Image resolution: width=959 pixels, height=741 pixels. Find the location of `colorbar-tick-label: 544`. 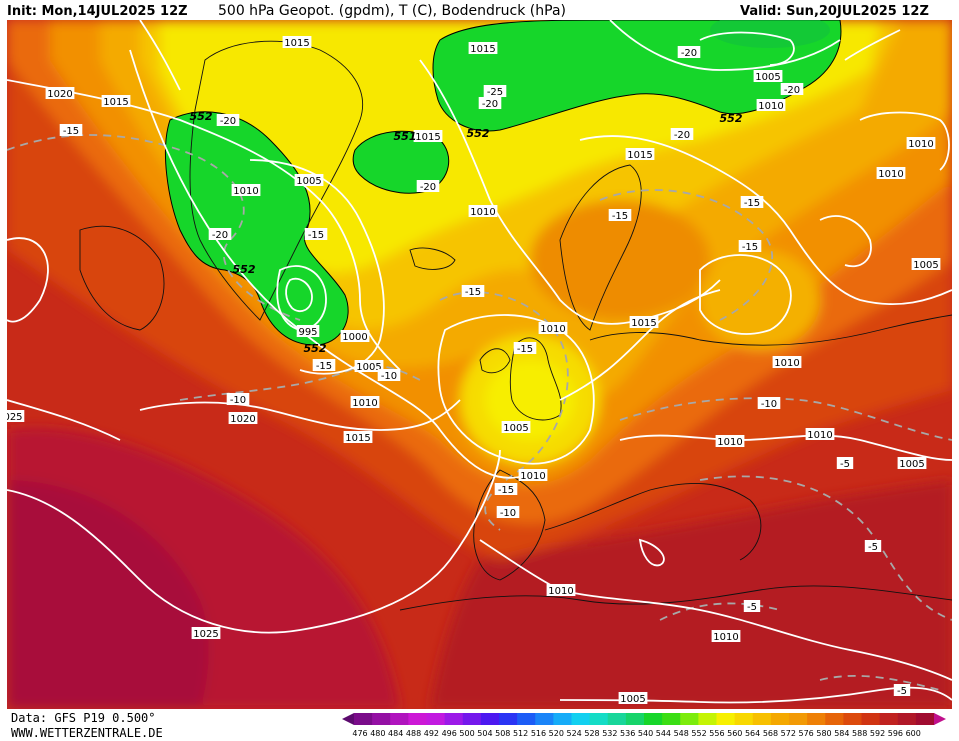

colorbar-tick-label: 544 is located at coordinates (663, 733).